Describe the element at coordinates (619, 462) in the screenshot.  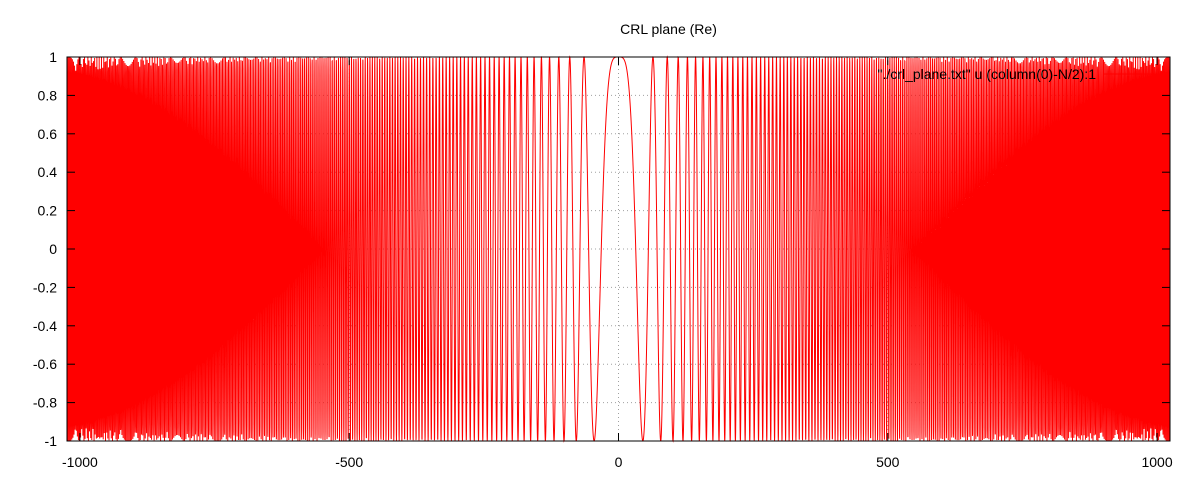
I see `x-tick-label: 0` at that location.